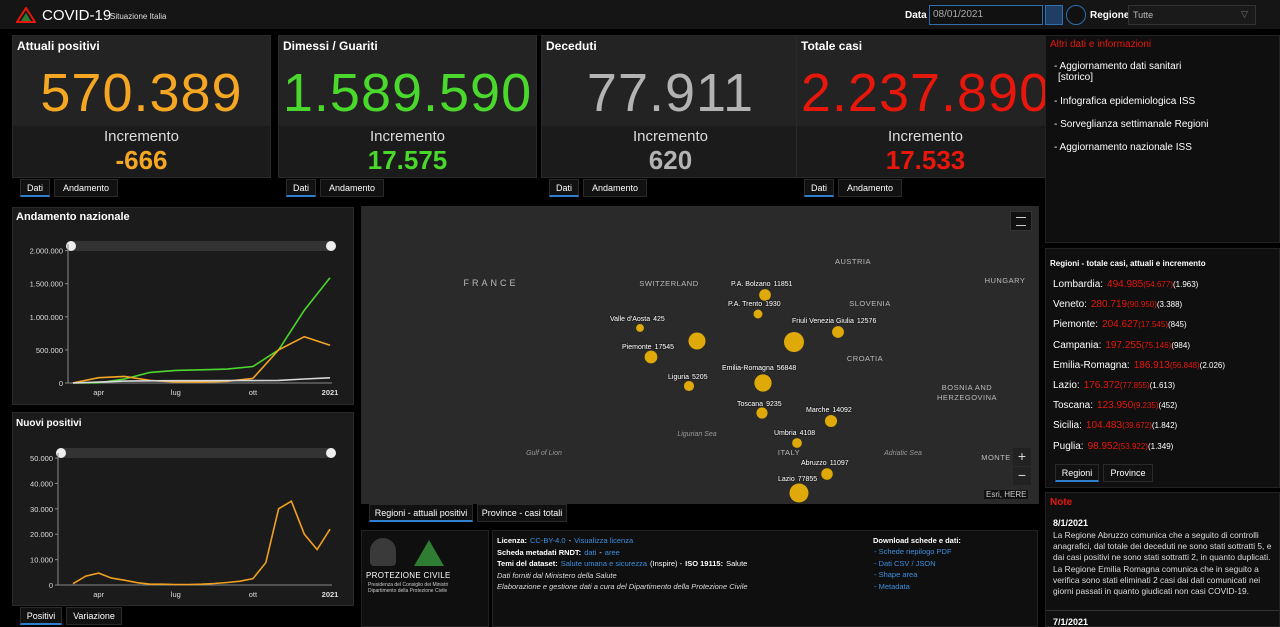 The width and height of the screenshot is (1280, 627). Describe the element at coordinates (1076, 15) in the screenshot. I see `time-button` at that location.